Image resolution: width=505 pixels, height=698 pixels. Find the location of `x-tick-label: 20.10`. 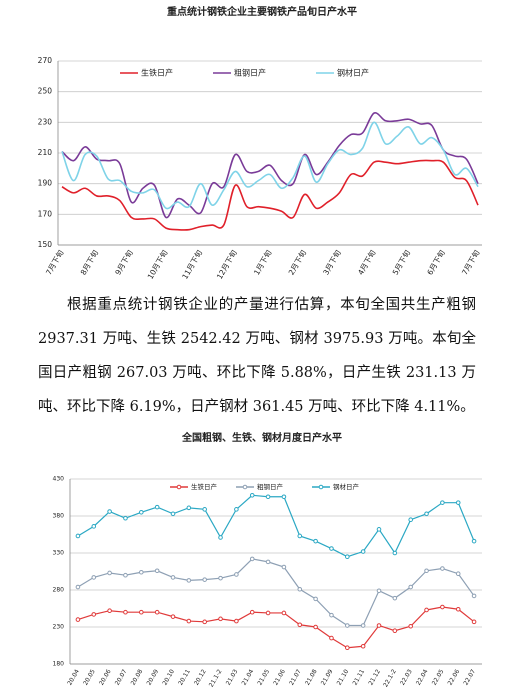

x-tick-label: 20.10 is located at coordinates (168, 677).